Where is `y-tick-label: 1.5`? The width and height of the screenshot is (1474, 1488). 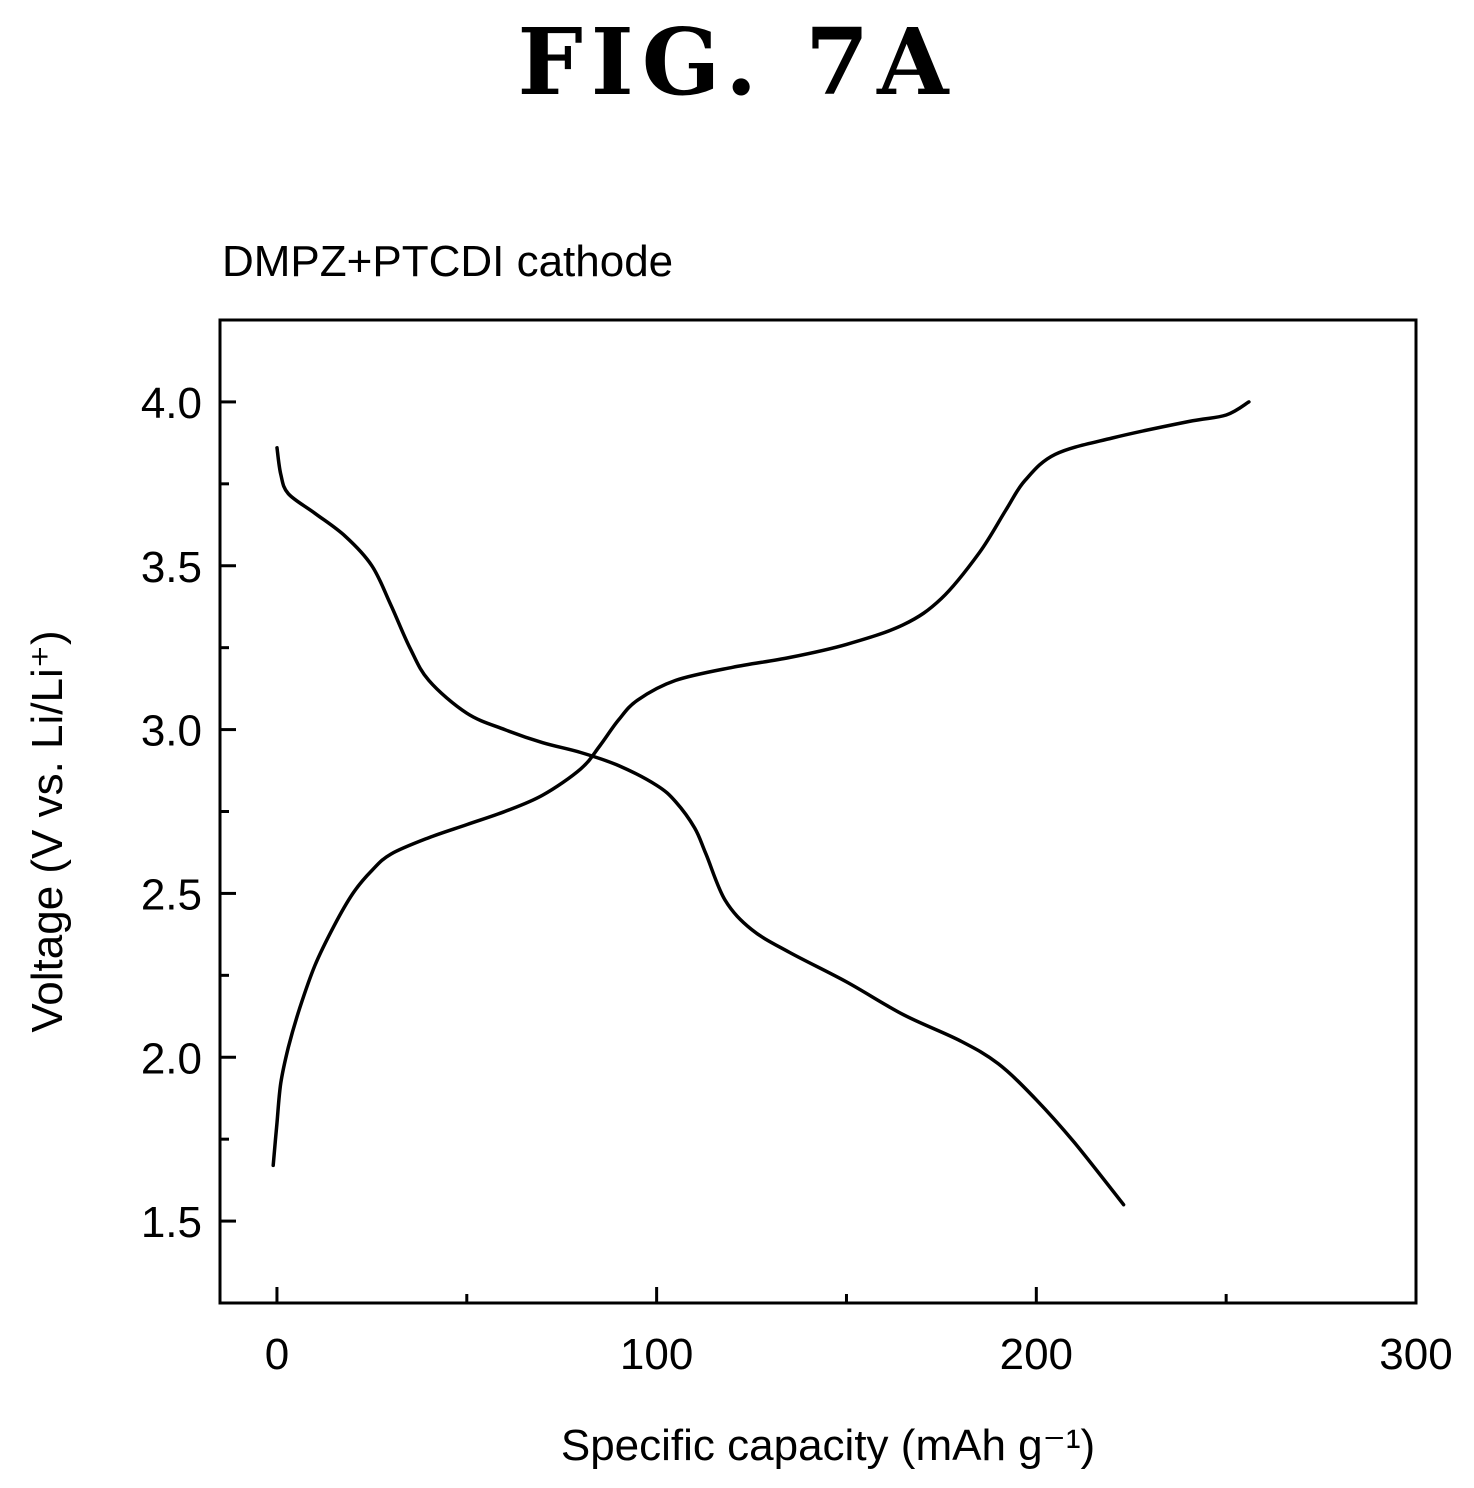
y-tick-label: 1.5 is located at coordinates (171, 1222).